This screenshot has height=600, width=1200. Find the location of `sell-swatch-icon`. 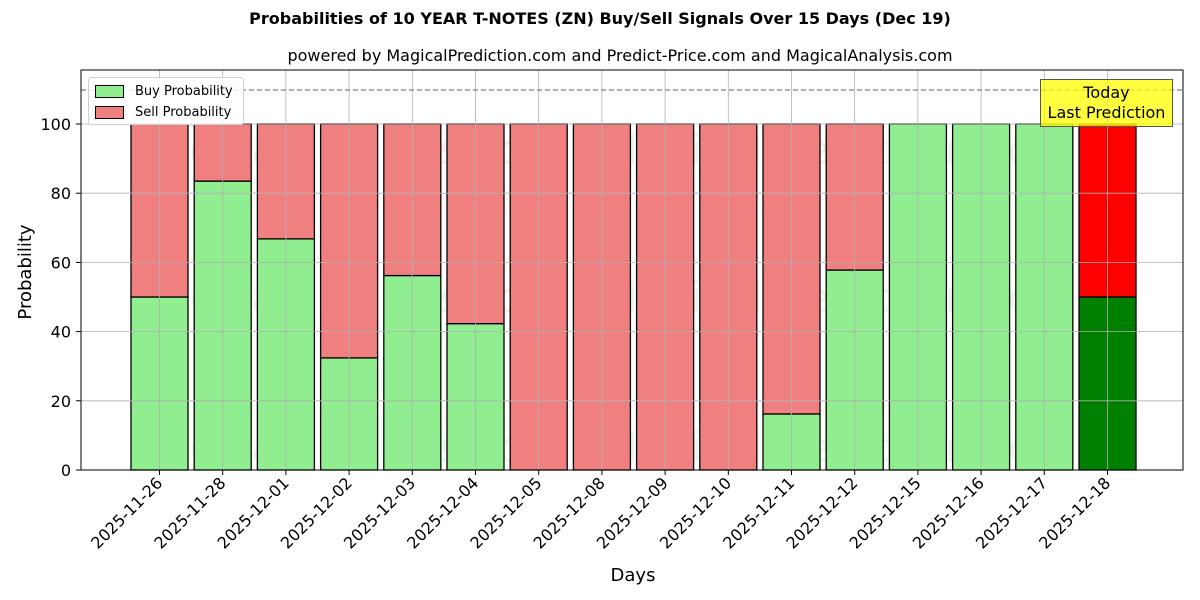

sell-swatch-icon is located at coordinates (109, 112).